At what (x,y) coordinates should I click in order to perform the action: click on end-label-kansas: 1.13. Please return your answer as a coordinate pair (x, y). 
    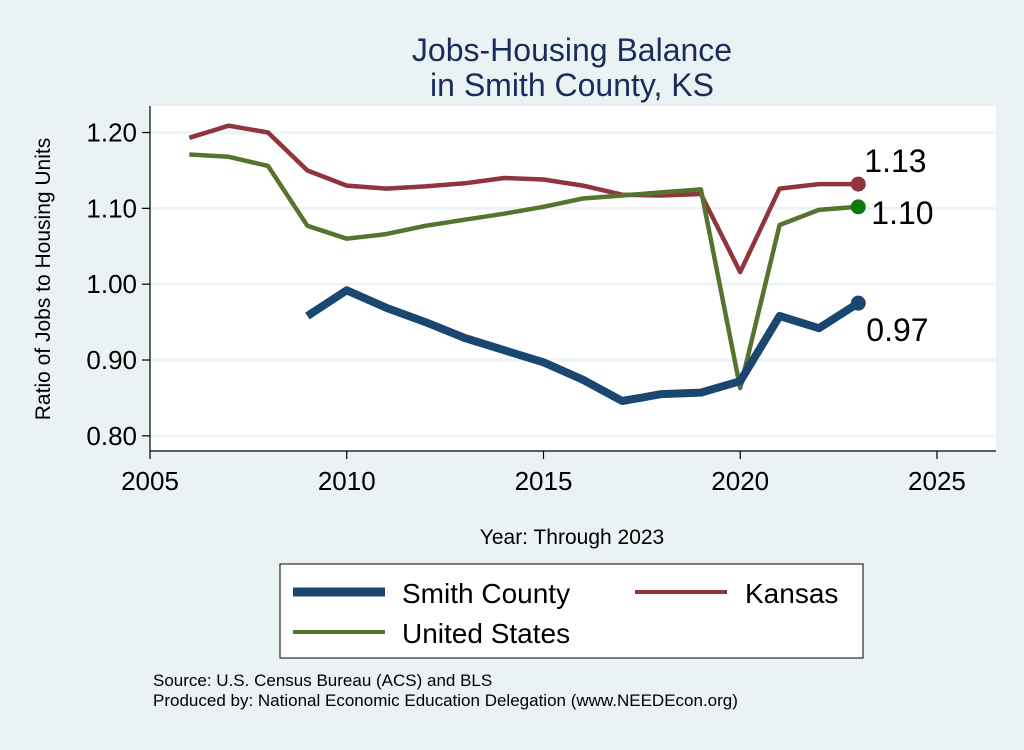
    Looking at the image, I should click on (895, 161).